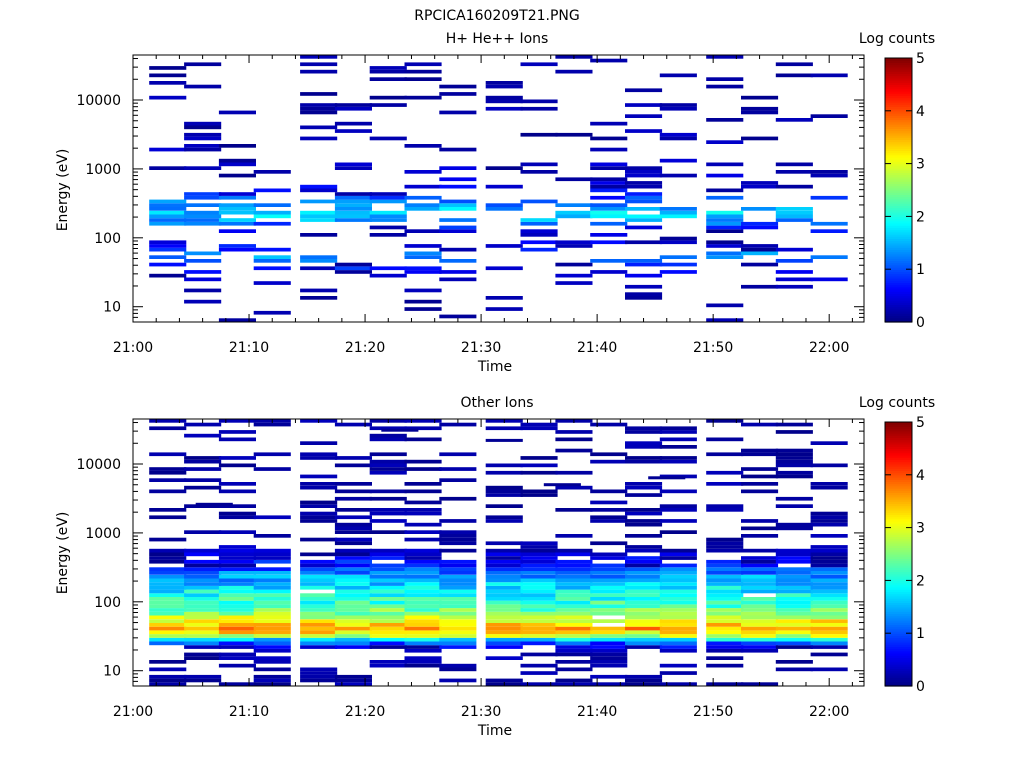 The height and width of the screenshot is (768, 1024). I want to click on colorbar-tick-label: 3, so click(920, 165).